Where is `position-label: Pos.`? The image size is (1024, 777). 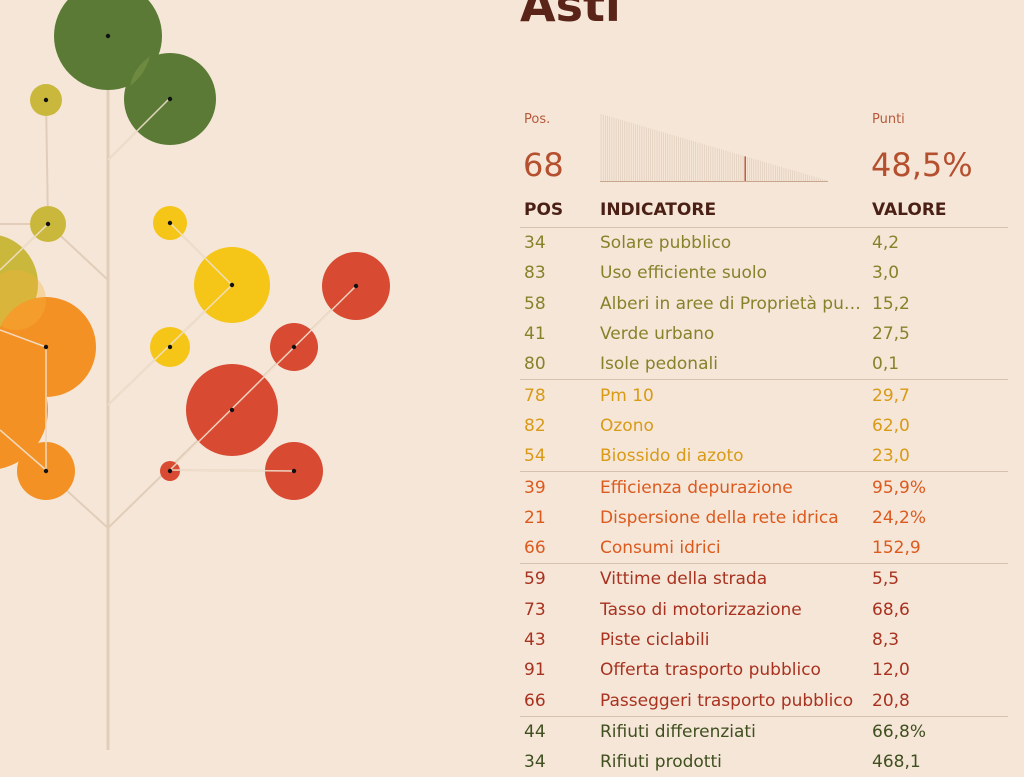
position-label: Pos. is located at coordinates (537, 119).